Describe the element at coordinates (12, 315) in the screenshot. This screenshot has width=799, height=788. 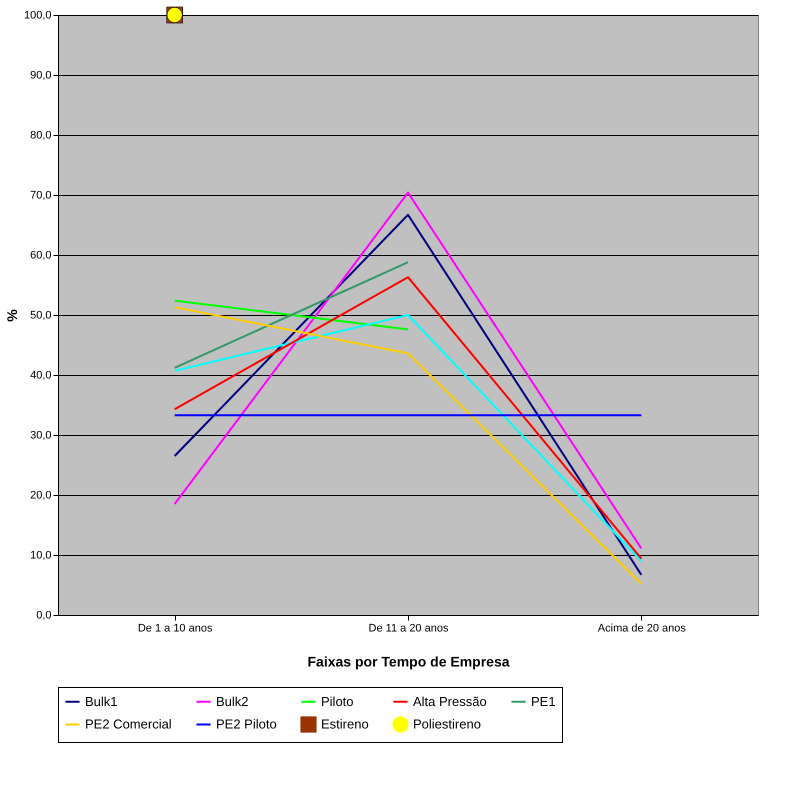
I see `y-axis-title: %` at that location.